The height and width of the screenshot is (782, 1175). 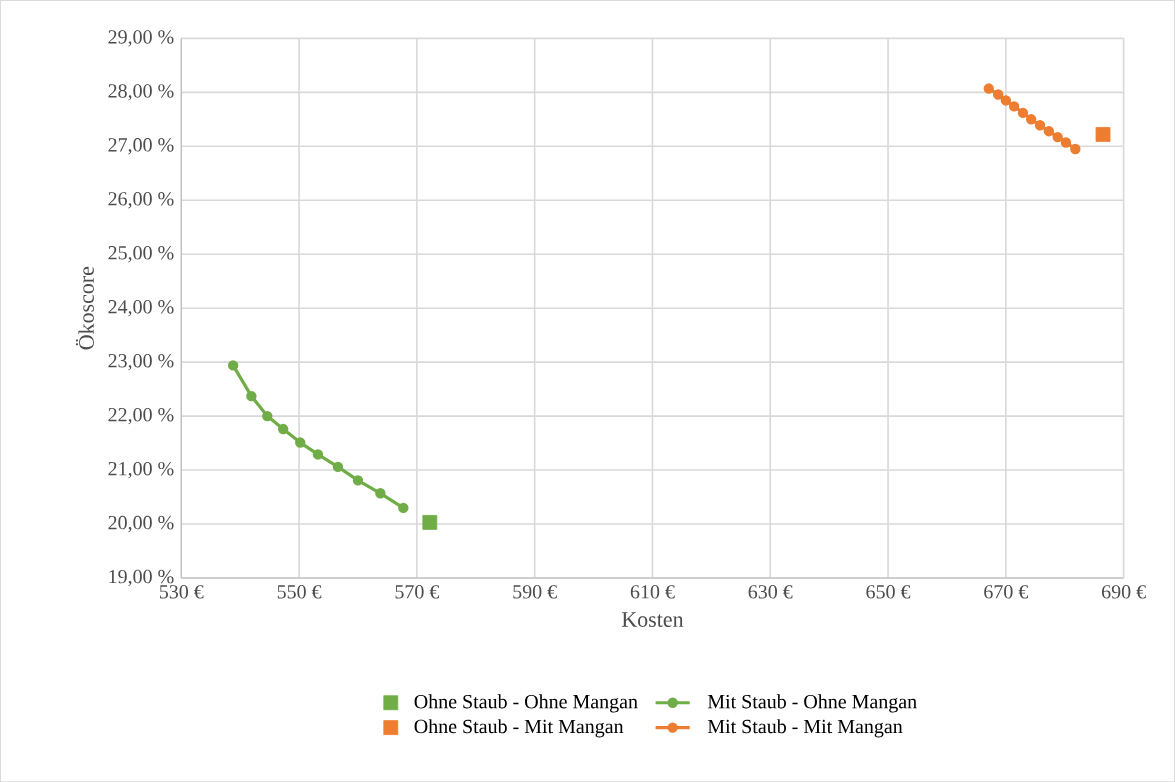 I want to click on x-tick-label: 610 €, so click(x=652, y=591).